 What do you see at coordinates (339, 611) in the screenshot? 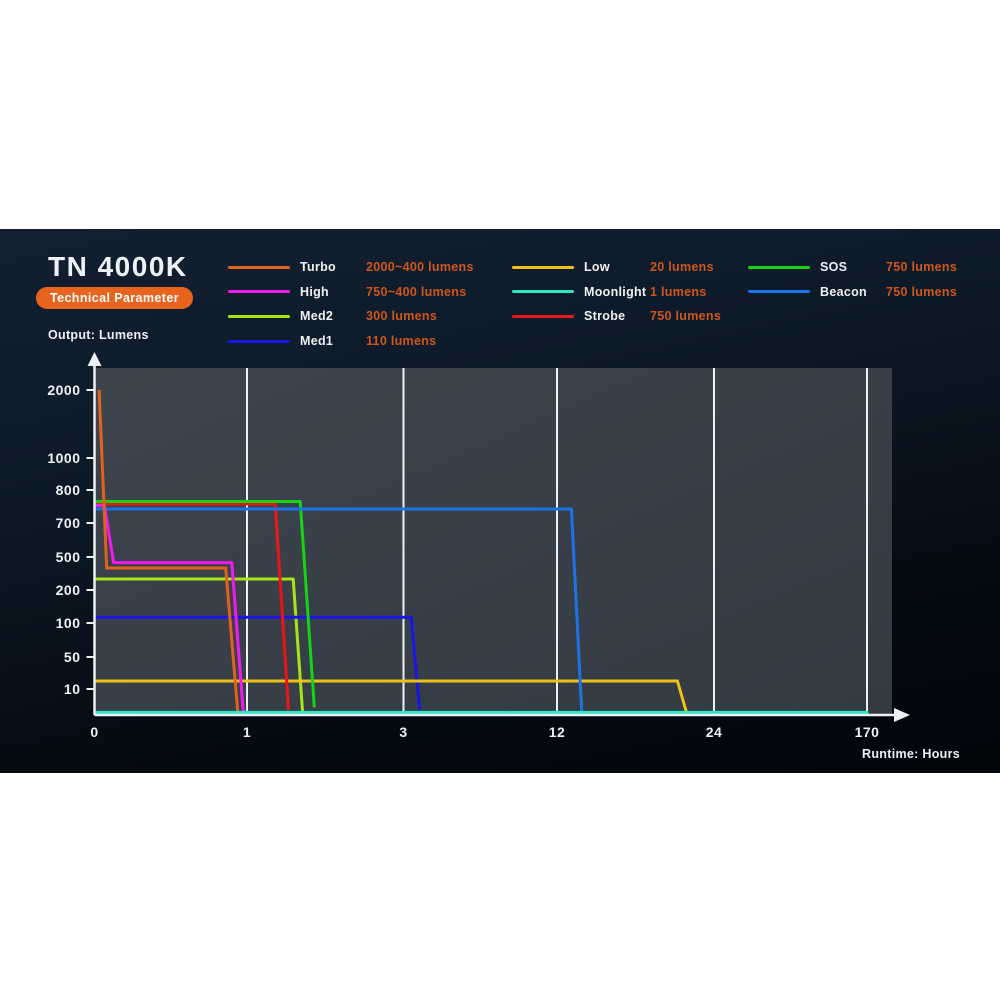
I see `series-line-beacon` at bounding box center [339, 611].